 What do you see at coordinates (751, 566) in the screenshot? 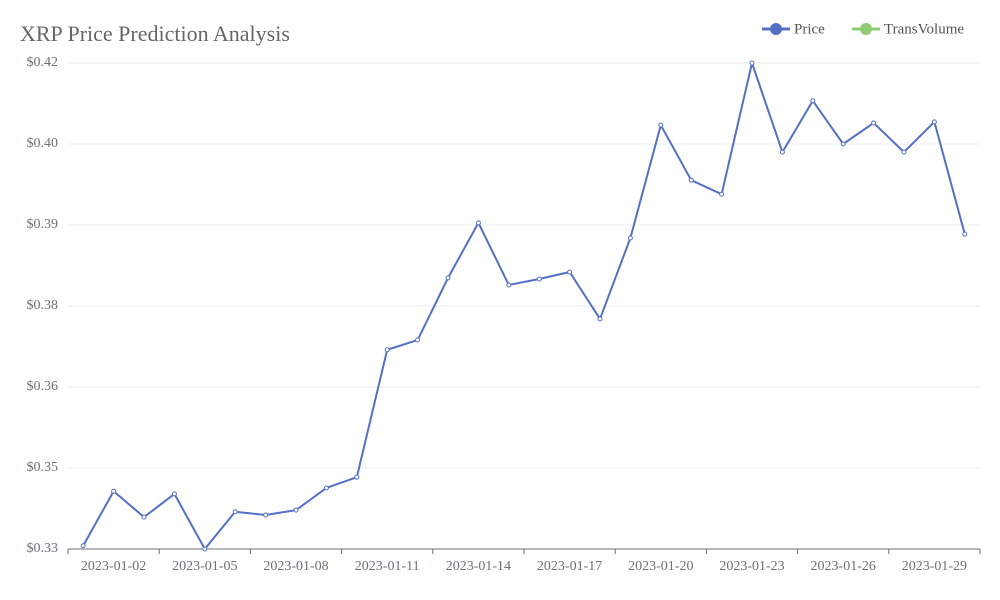
I see `x-tick-label: 2023-01-23` at bounding box center [751, 566].